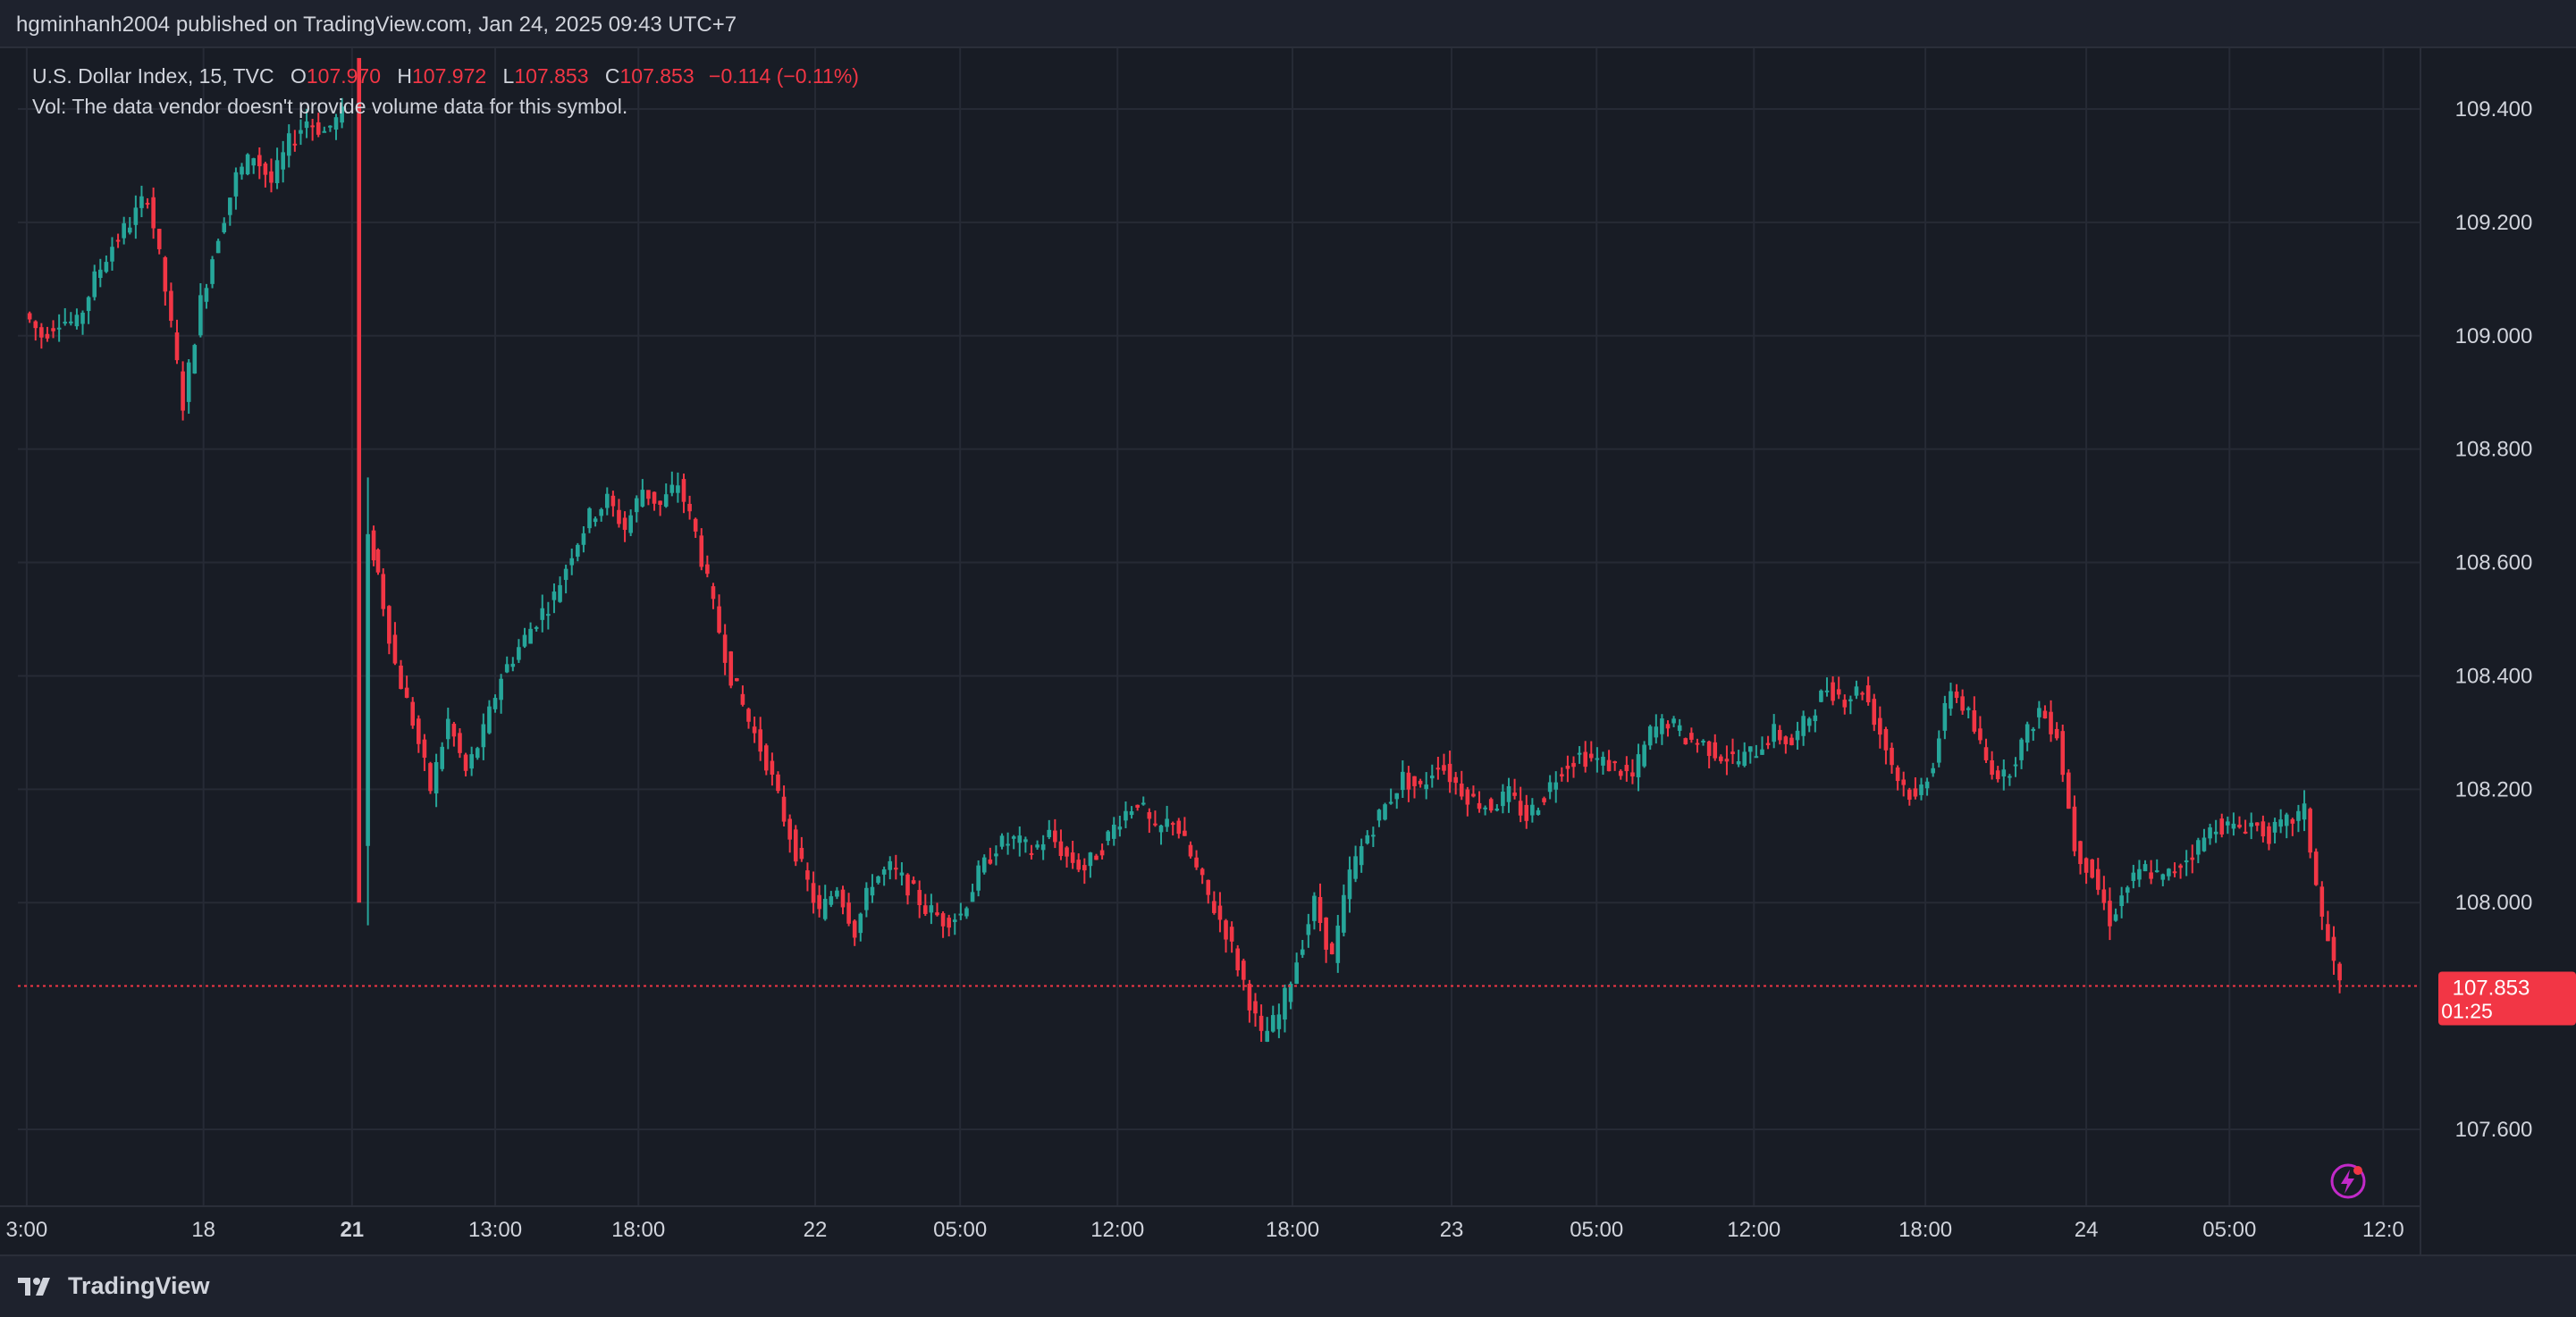  Describe the element at coordinates (2383, 1230) in the screenshot. I see `time-tick-label: 12:0` at that location.